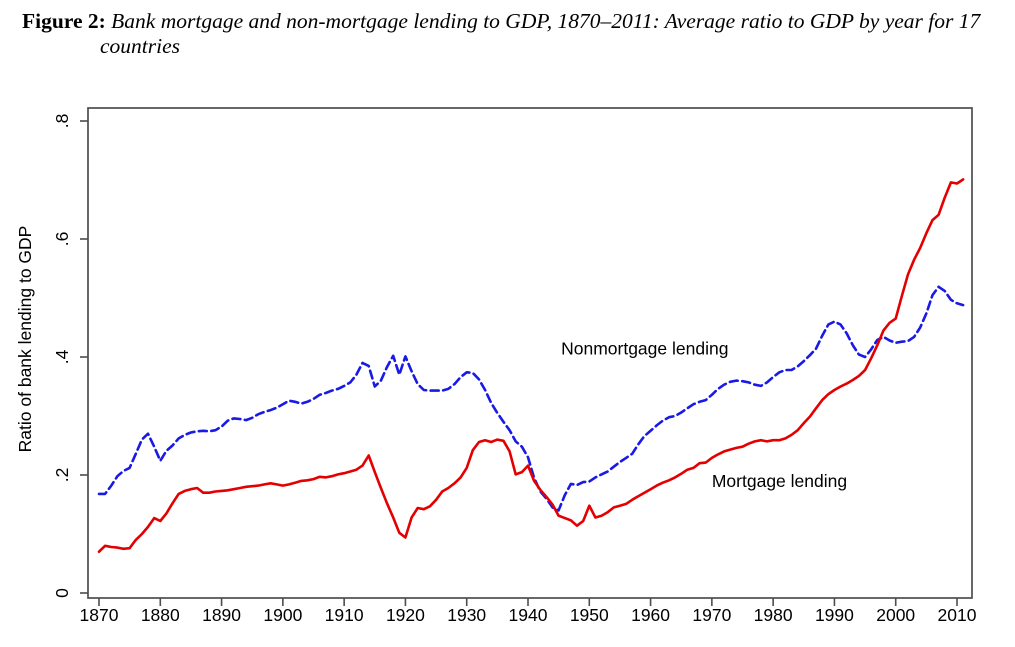  I want to click on x-tick-label: 1950, so click(589, 615).